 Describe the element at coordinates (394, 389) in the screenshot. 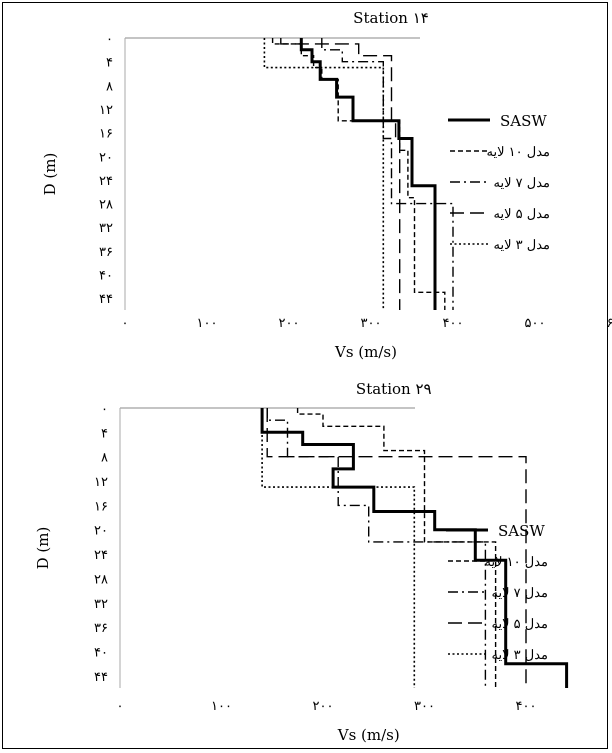

I see `chart-title: Station ۲۹` at that location.